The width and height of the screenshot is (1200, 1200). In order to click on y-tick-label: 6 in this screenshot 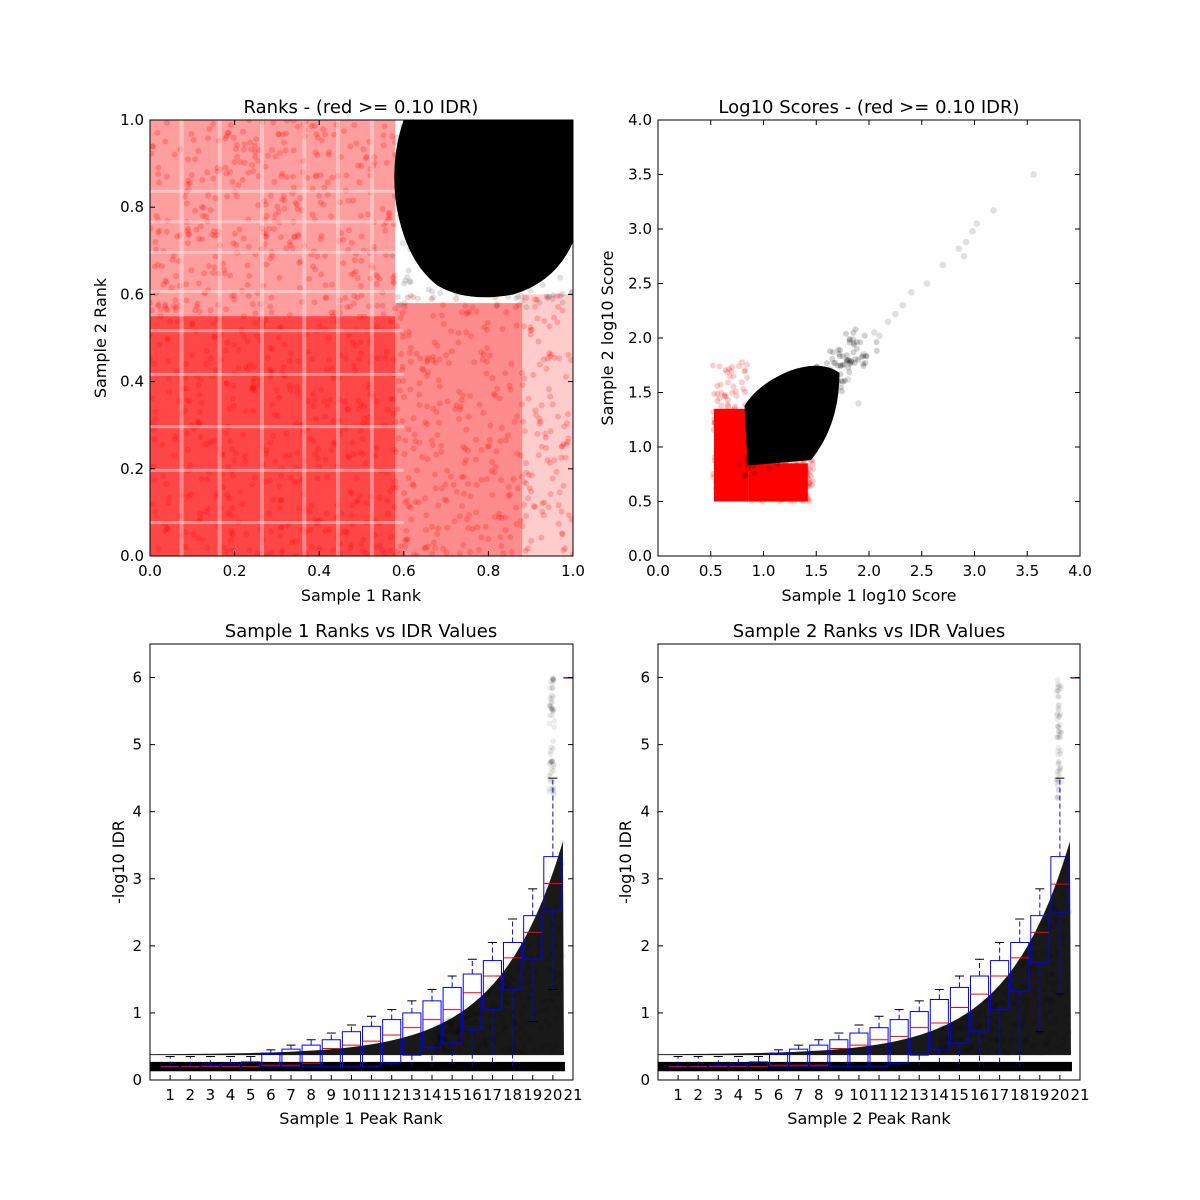, I will do `click(645, 678)`.